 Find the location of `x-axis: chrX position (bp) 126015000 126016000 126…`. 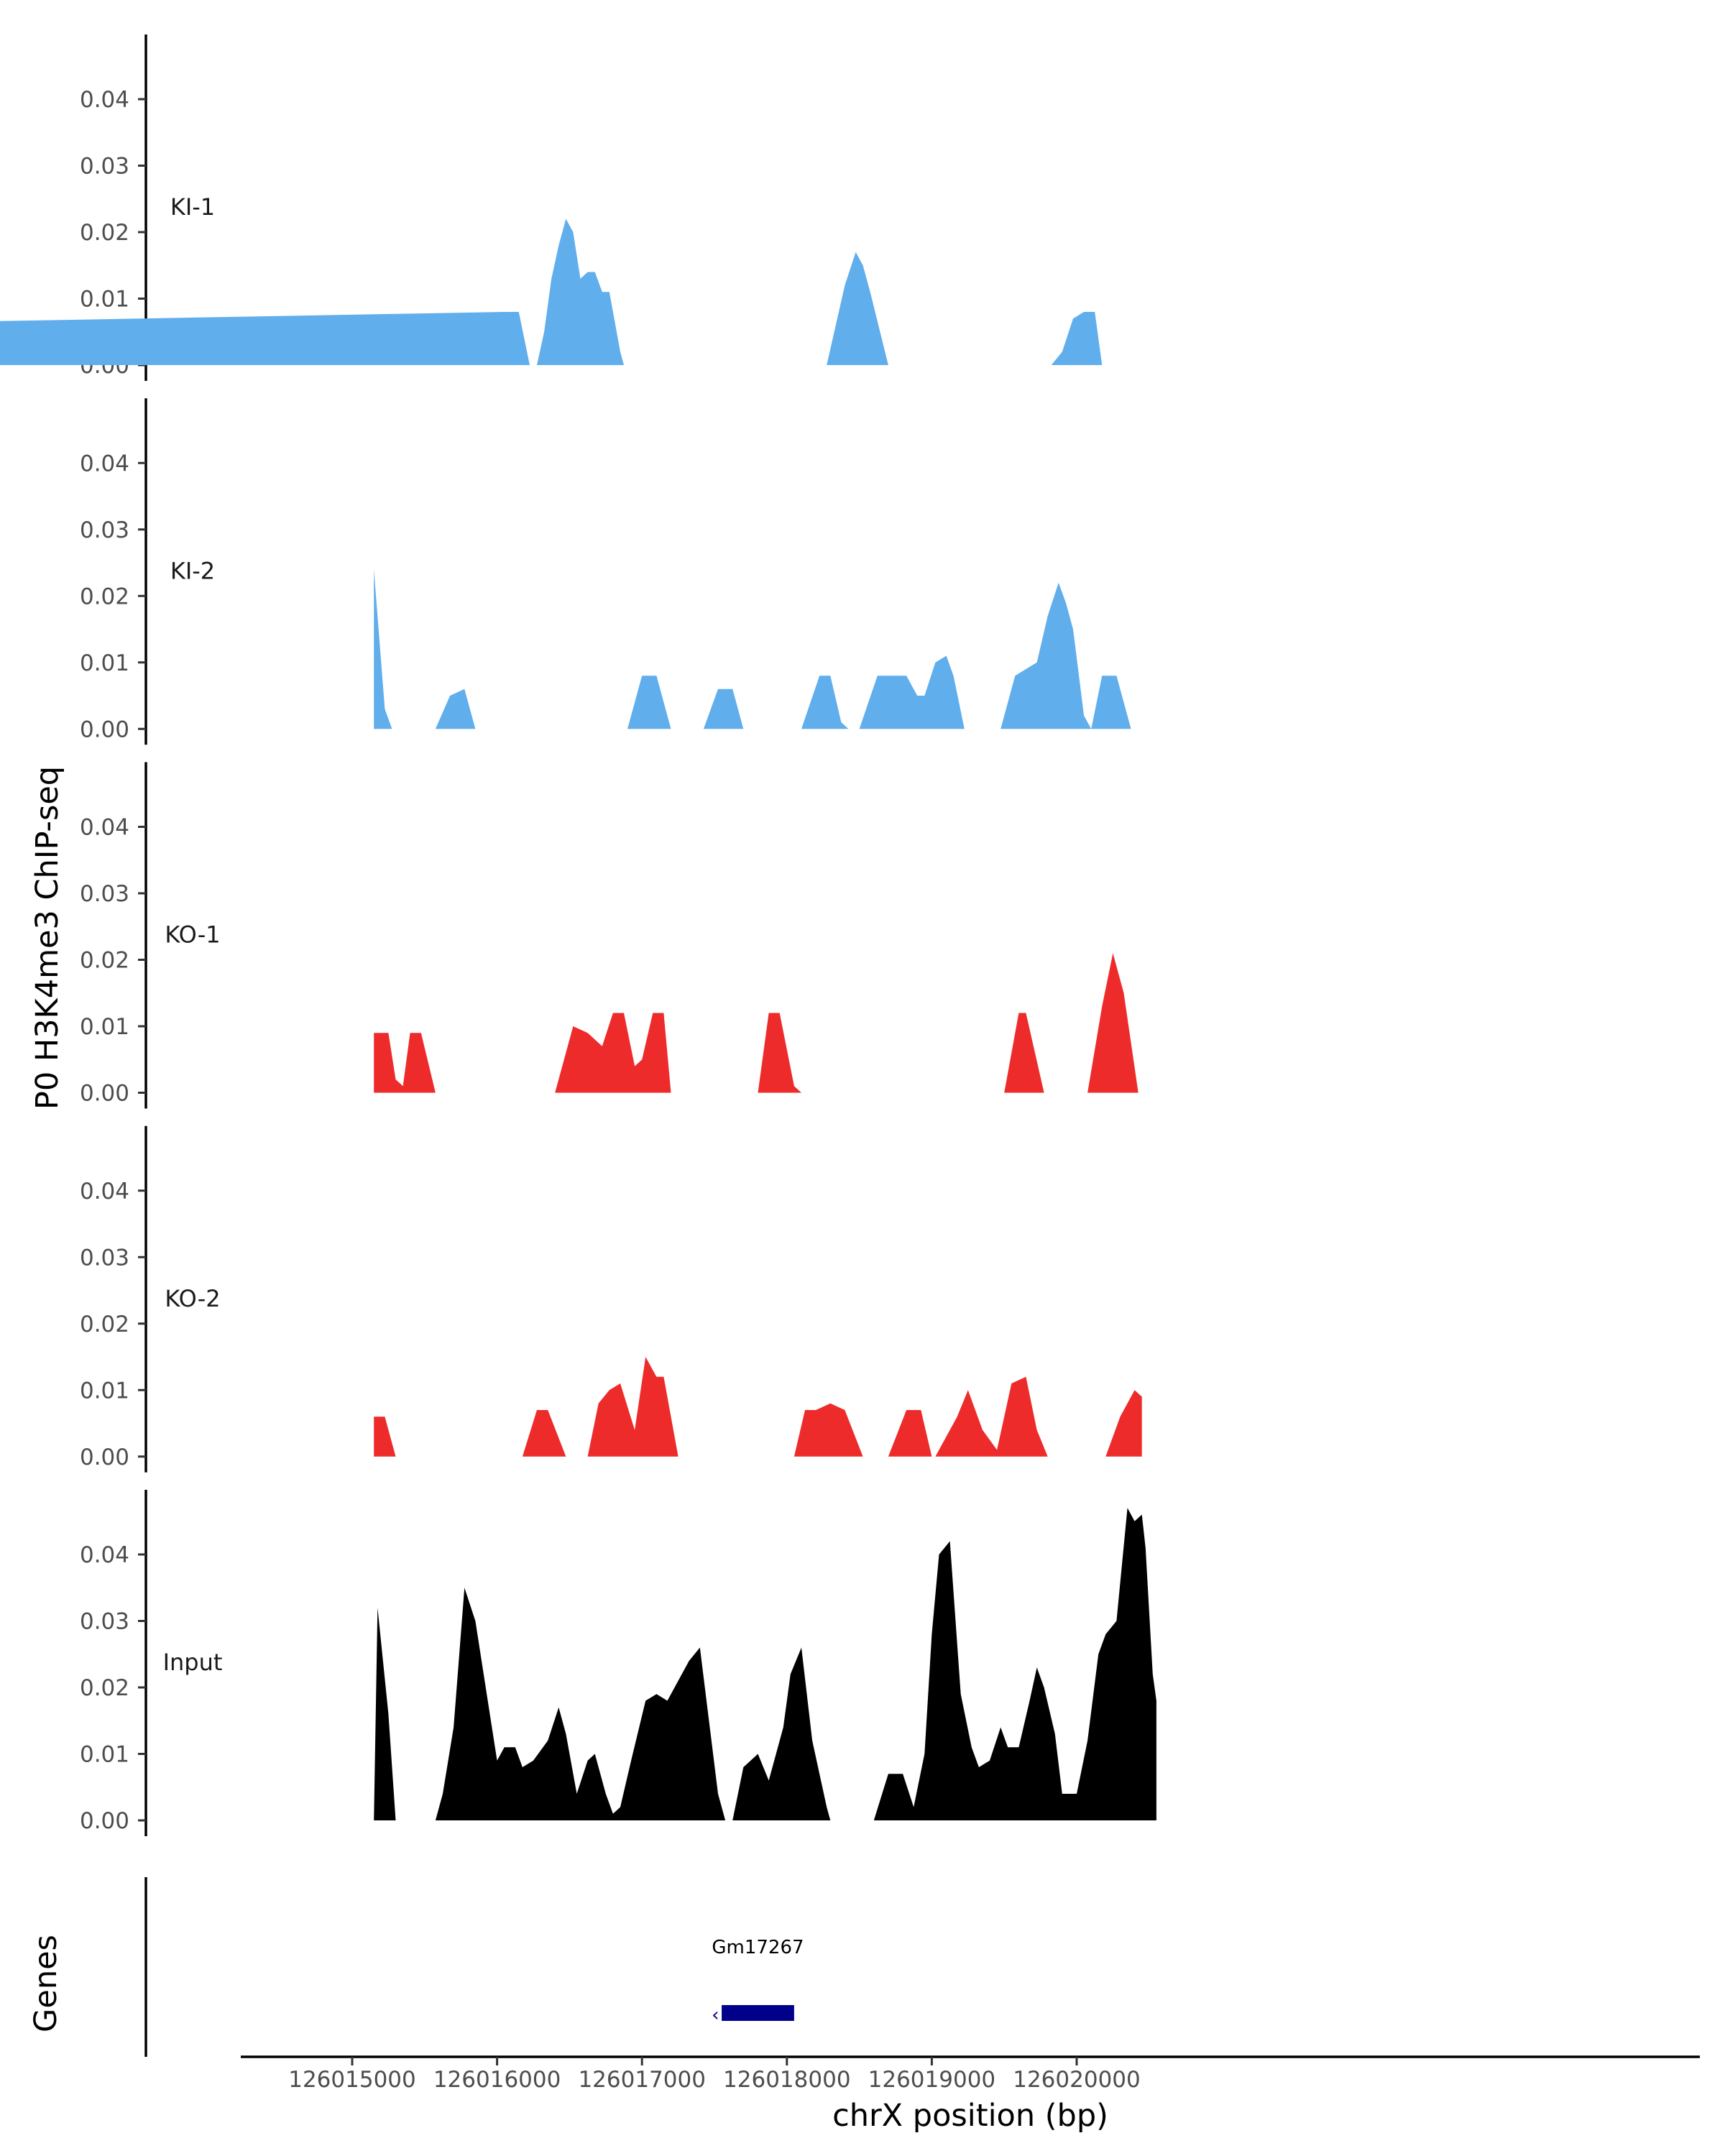

x-axis: chrX position (bp) 126015000 126016000 126… is located at coordinates (970, 2094).